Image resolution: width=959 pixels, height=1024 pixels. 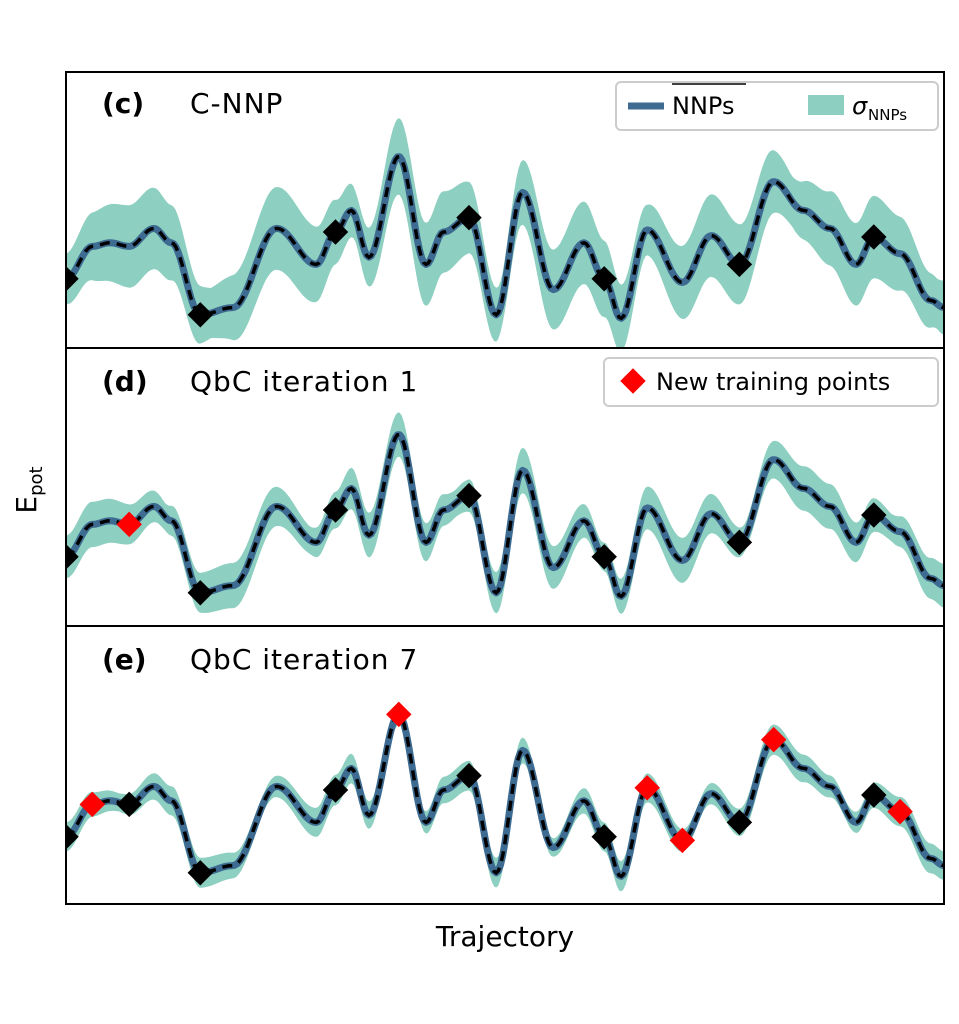 I want to click on legend: New training points, so click(x=771, y=382).